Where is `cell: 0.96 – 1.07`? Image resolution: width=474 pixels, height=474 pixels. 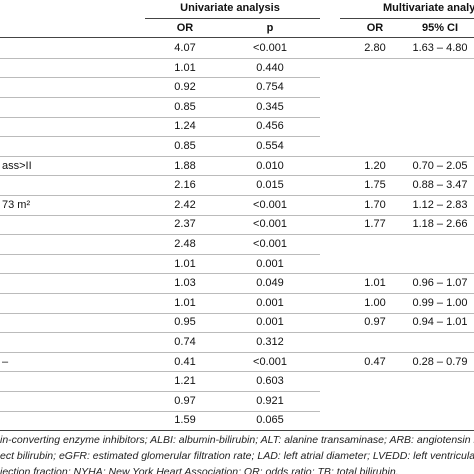 cell: 0.96 – 1.07 is located at coordinates (440, 283).